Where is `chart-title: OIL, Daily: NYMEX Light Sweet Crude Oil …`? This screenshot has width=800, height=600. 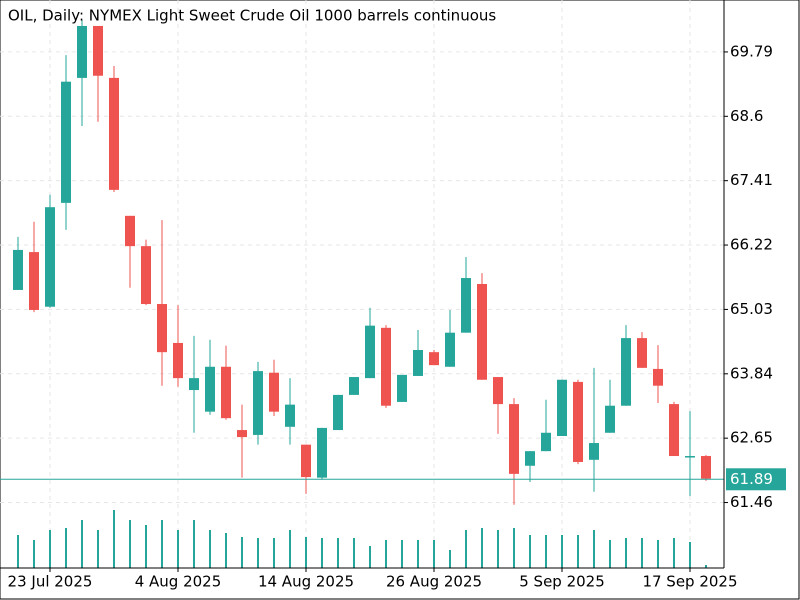 chart-title: OIL, Daily: NYMEX Light Sweet Crude Oil … is located at coordinates (252, 16).